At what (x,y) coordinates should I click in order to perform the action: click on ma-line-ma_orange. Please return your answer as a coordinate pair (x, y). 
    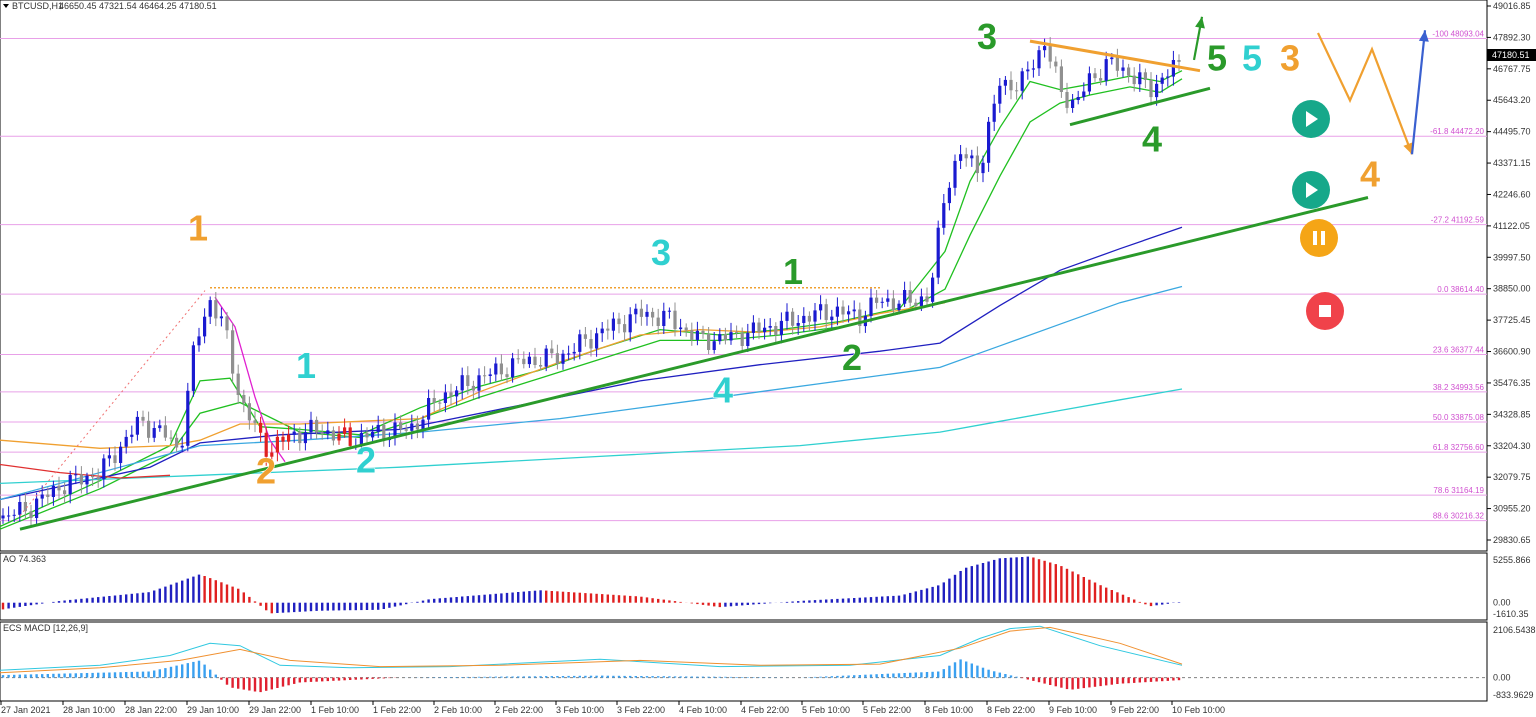
    Looking at the image, I should click on (473, 375).